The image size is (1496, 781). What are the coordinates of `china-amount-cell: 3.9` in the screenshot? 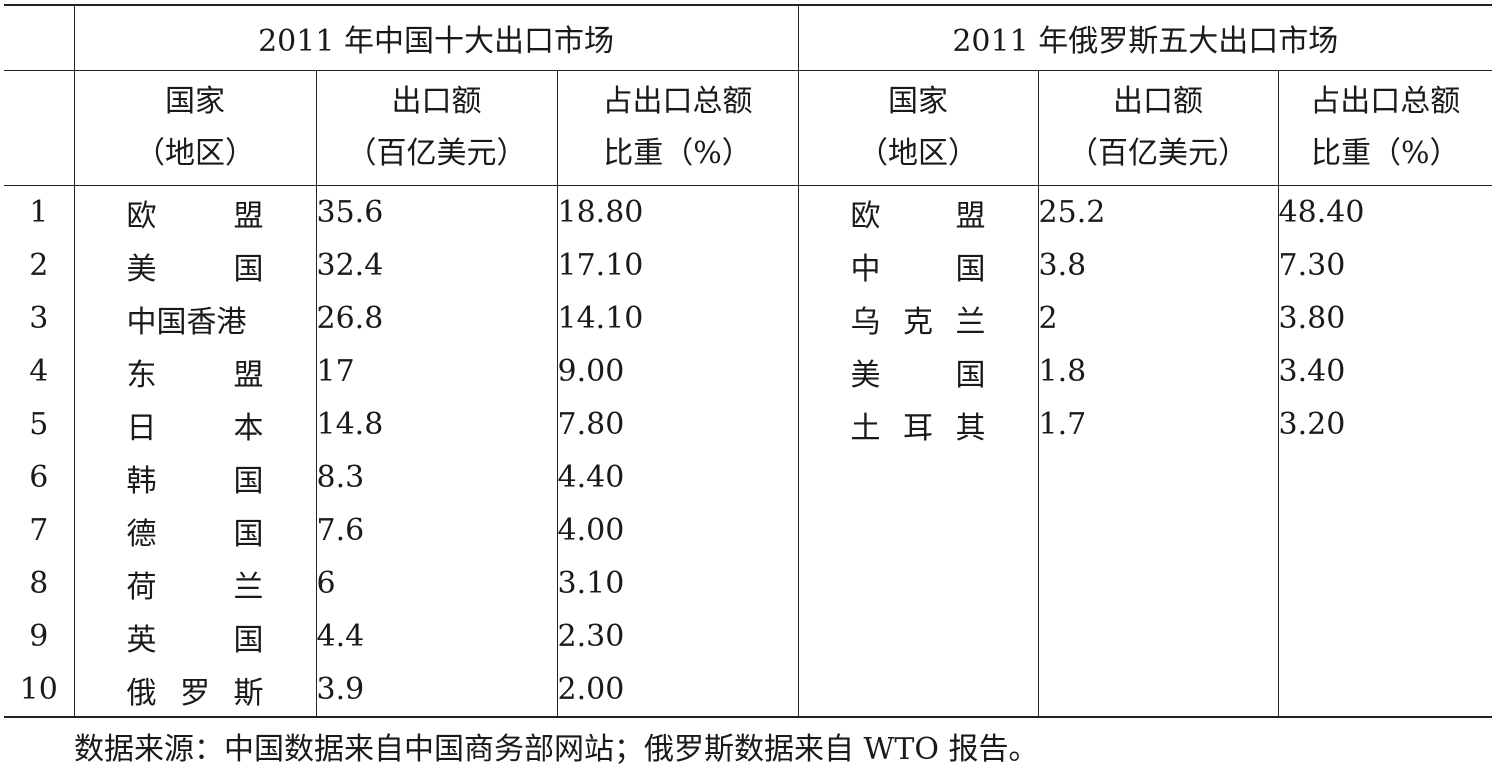 It's located at (436, 690).